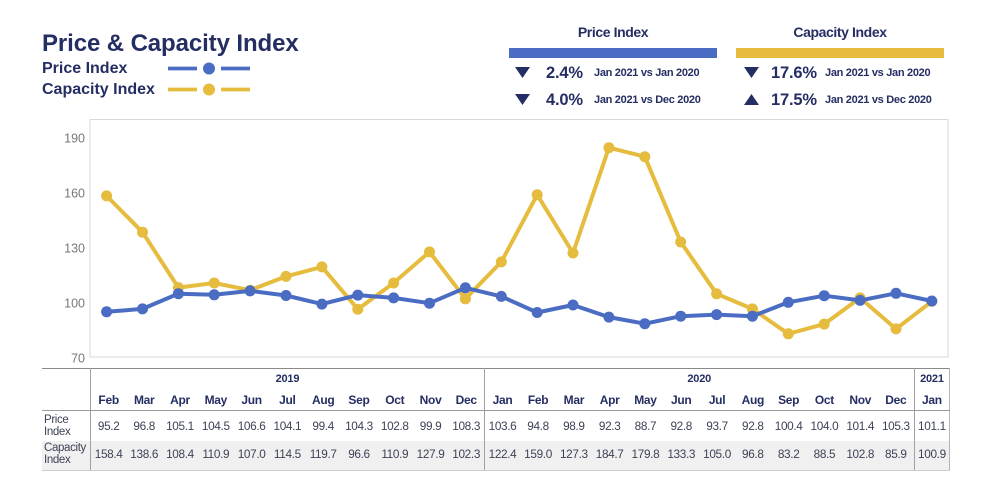 Image resolution: width=1000 pixels, height=500 pixels. What do you see at coordinates (74, 194) in the screenshot?
I see `svg-text: 160` at bounding box center [74, 194].